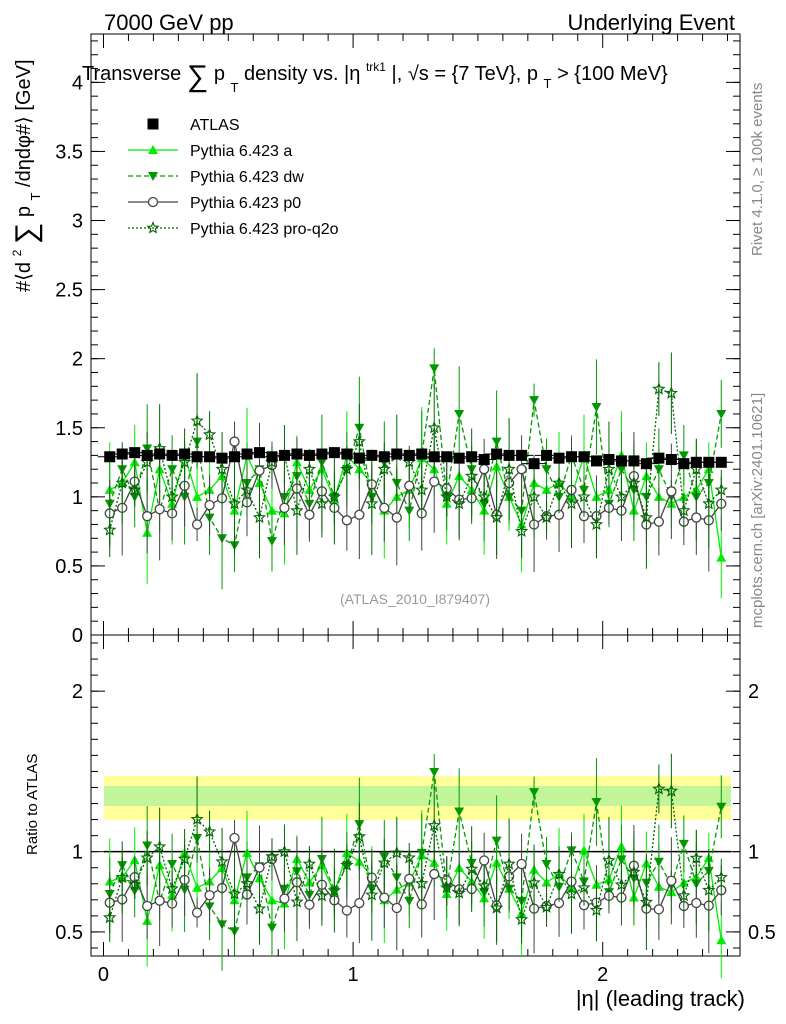 The image size is (786, 1024). I want to click on ratio-ytick-label: 1, so click(77, 853).